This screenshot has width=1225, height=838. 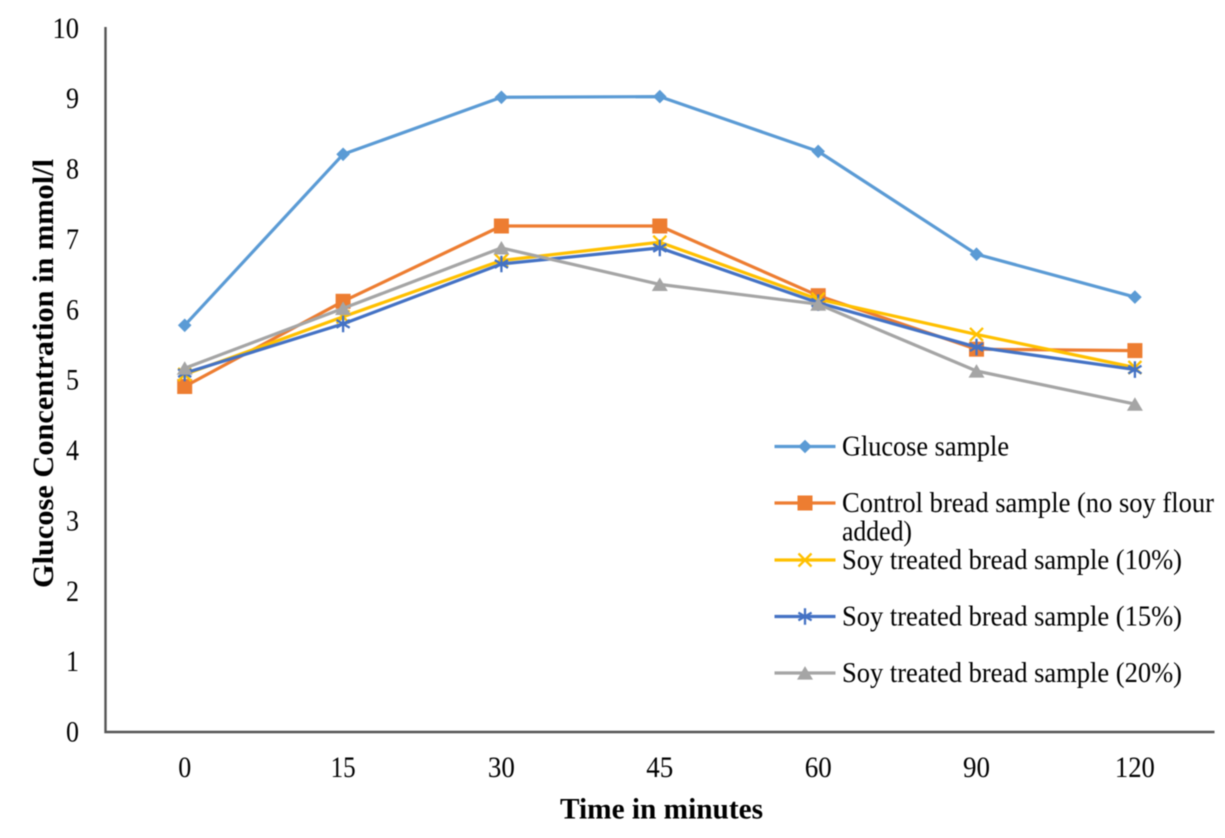 I want to click on svg-text: 4, so click(x=72, y=451).